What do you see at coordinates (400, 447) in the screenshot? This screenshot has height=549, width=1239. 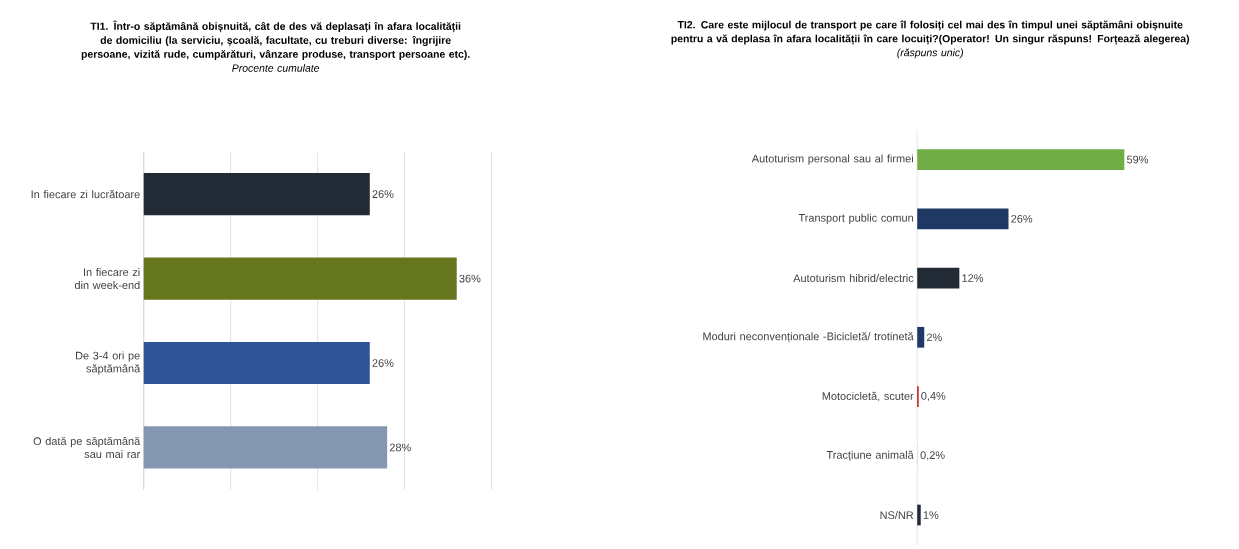 I see `data-label: 28%` at bounding box center [400, 447].